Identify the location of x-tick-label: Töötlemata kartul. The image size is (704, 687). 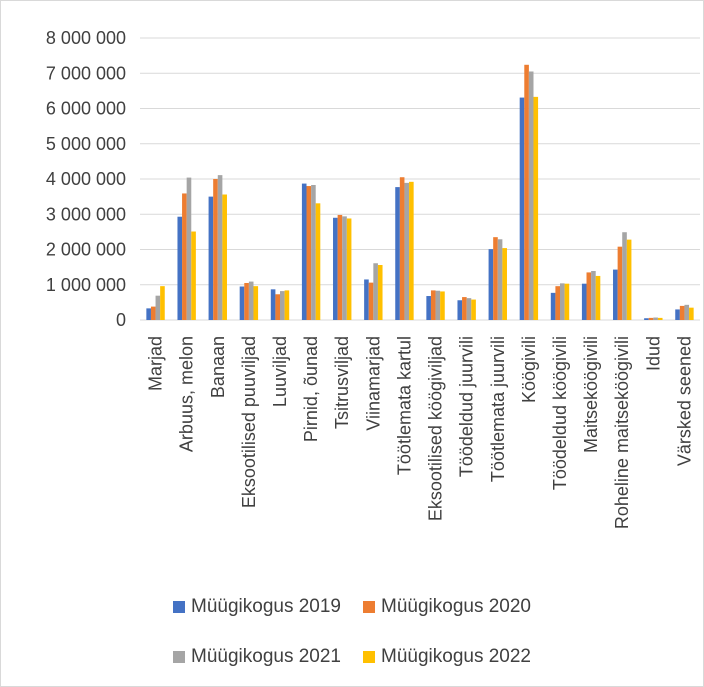
(404, 405).